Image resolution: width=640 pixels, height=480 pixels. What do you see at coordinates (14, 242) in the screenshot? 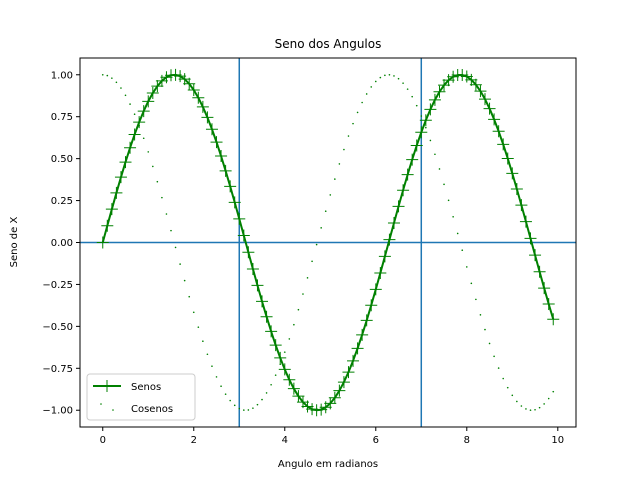
I see `y-axis-label: Seno de X` at bounding box center [14, 242].